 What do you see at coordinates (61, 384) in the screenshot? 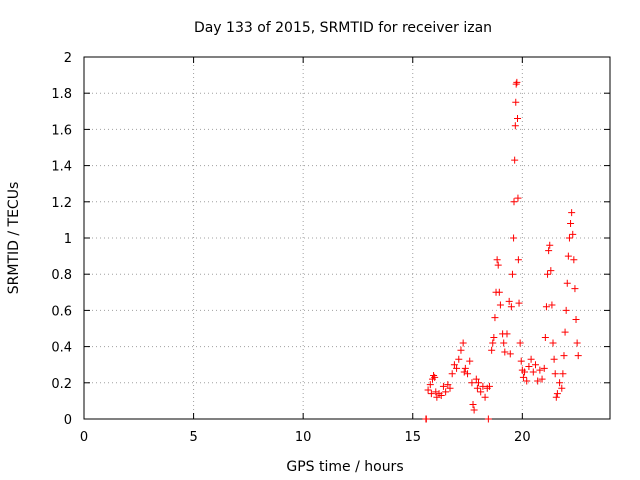
I see `y-tick-label: 0.2` at bounding box center [61, 384].